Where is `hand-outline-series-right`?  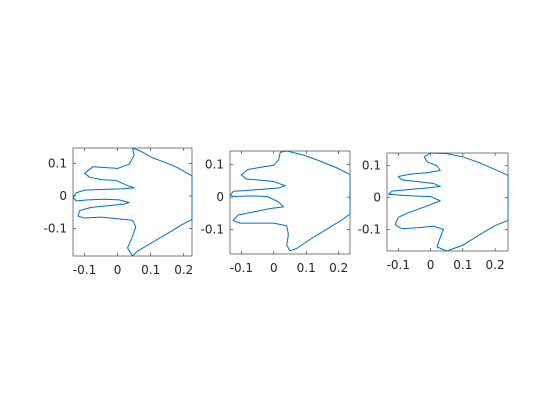 hand-outline-series-right is located at coordinates (448, 202).